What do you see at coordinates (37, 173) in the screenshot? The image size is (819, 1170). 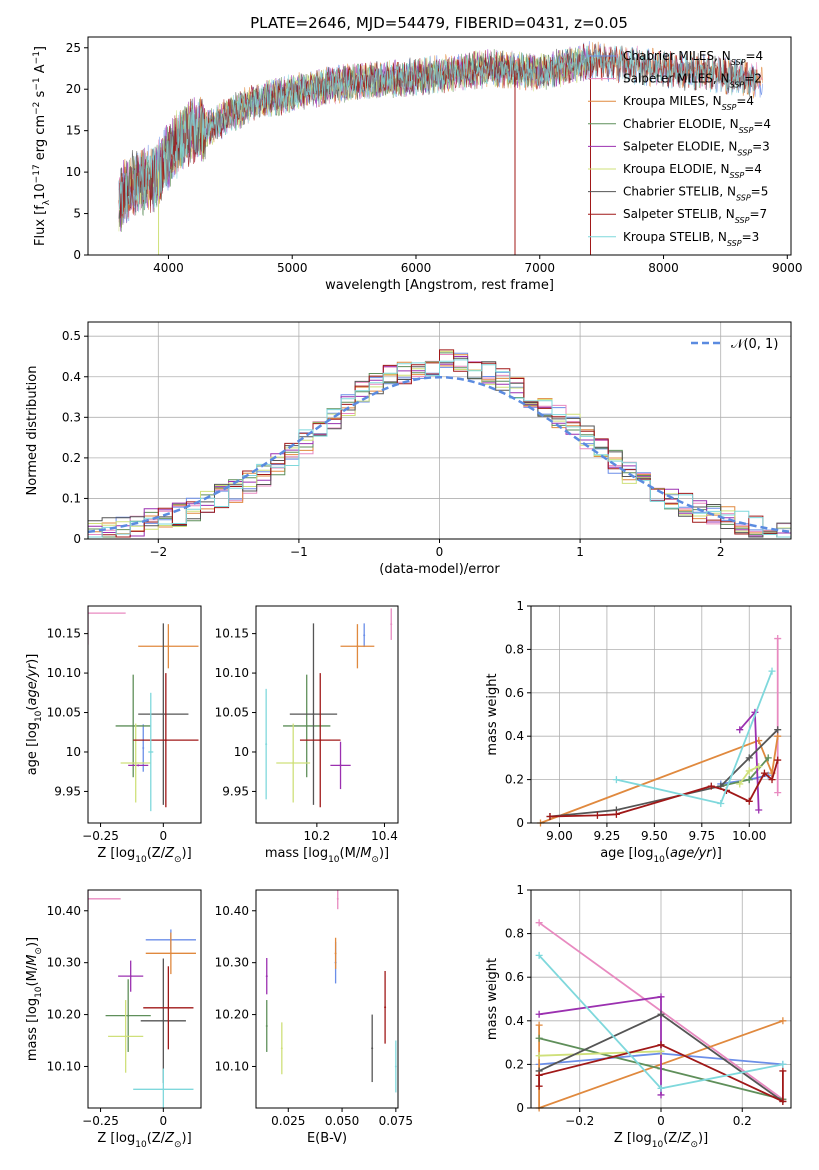 I see `label-sup: −17` at bounding box center [37, 173].